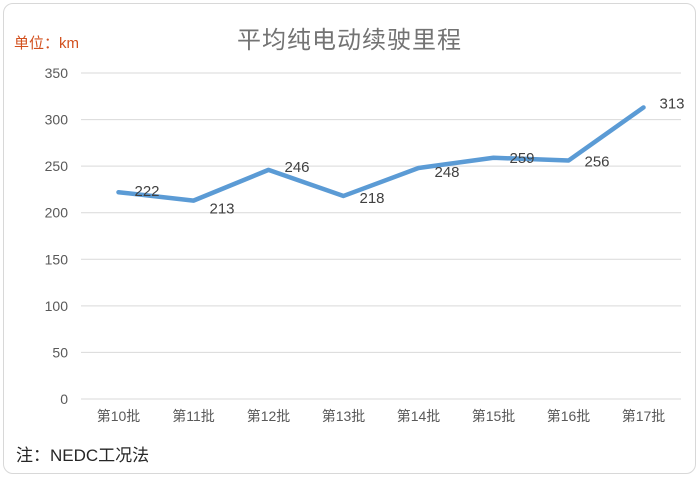  What do you see at coordinates (46, 43) in the screenshot?
I see `unit-label: 单位：km` at bounding box center [46, 43].